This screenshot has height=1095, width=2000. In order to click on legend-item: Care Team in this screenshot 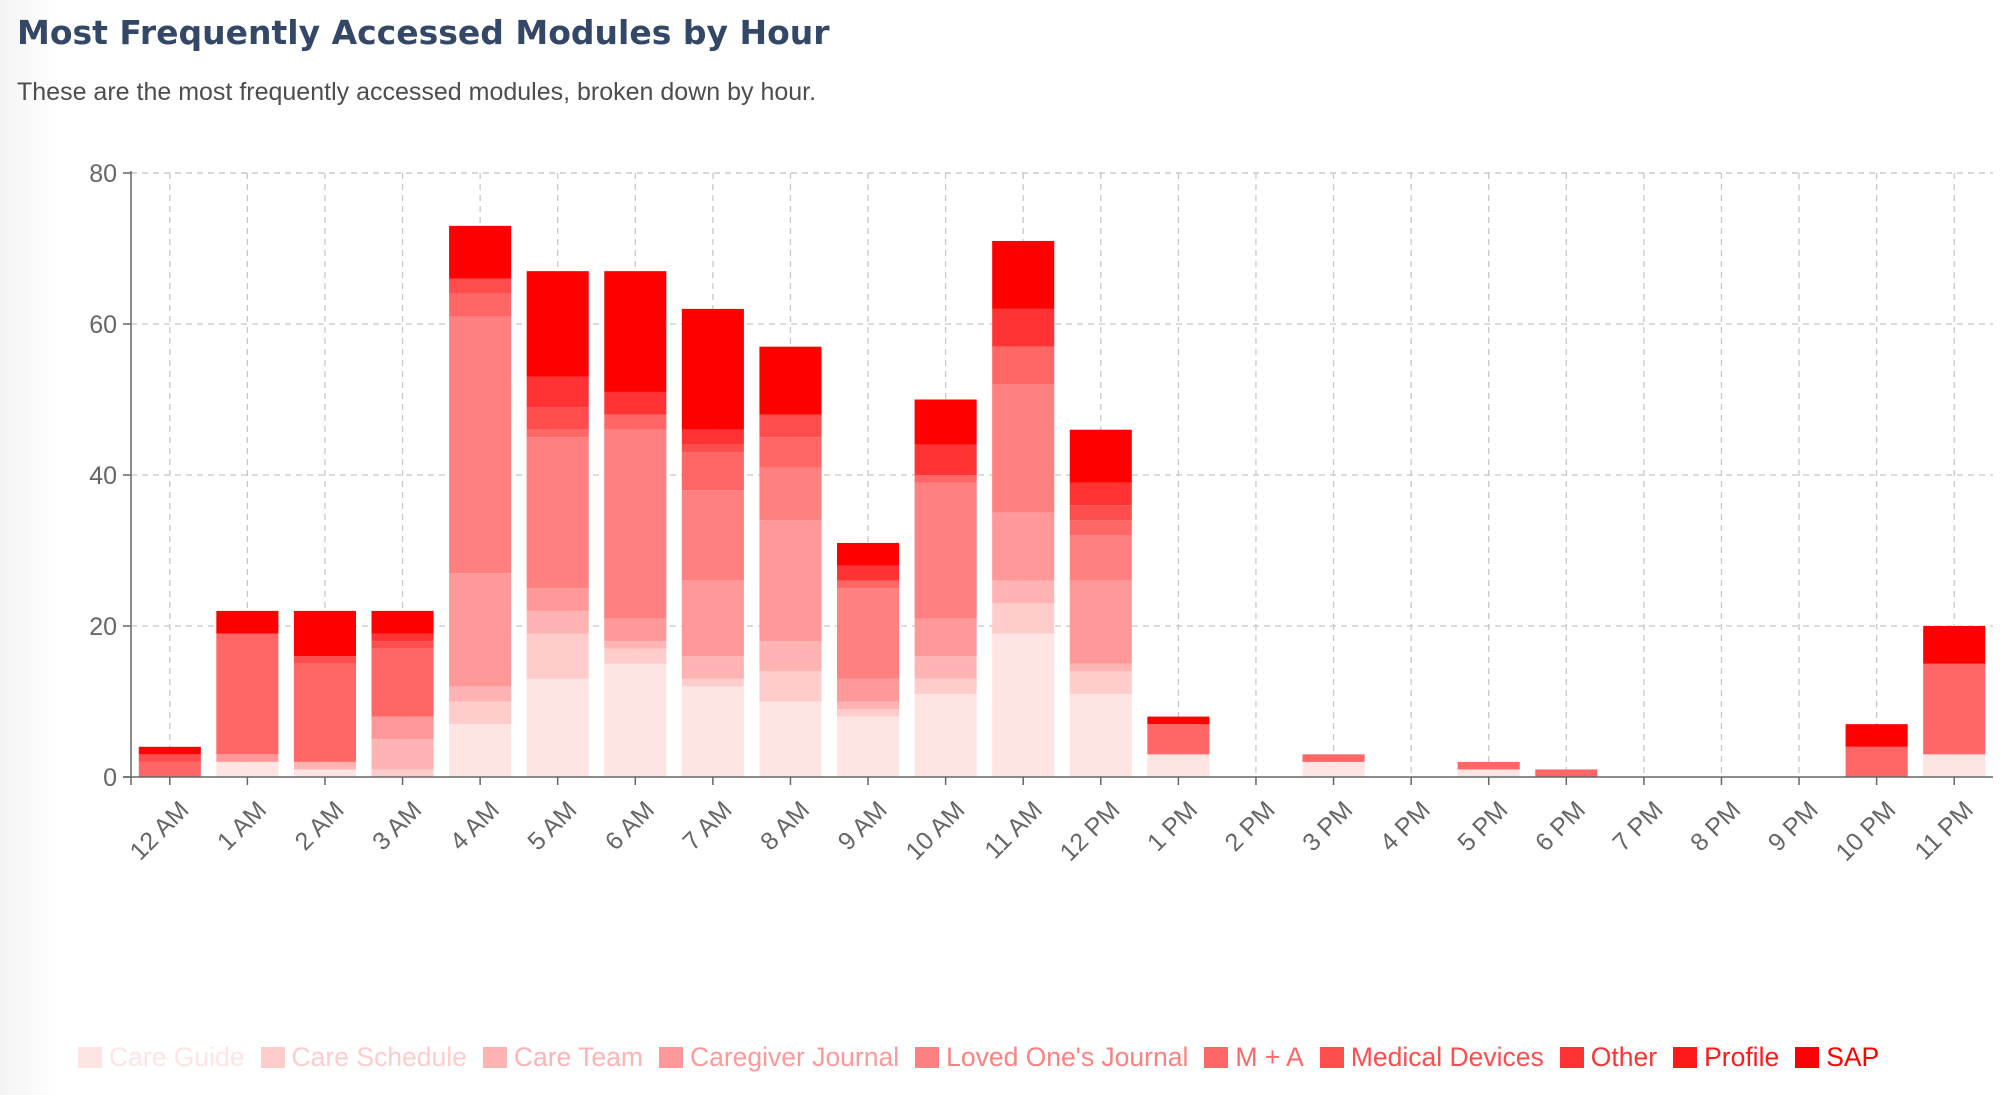, I will do `click(562, 1057)`.